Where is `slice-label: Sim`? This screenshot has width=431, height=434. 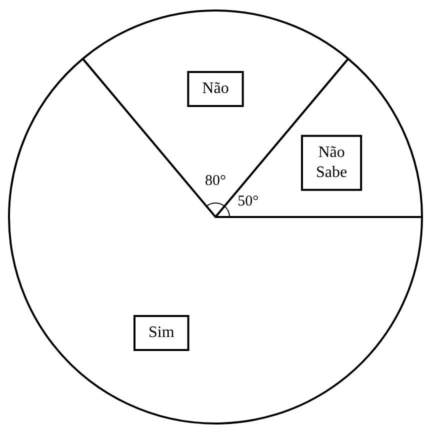 slice-label: Sim is located at coordinates (161, 333).